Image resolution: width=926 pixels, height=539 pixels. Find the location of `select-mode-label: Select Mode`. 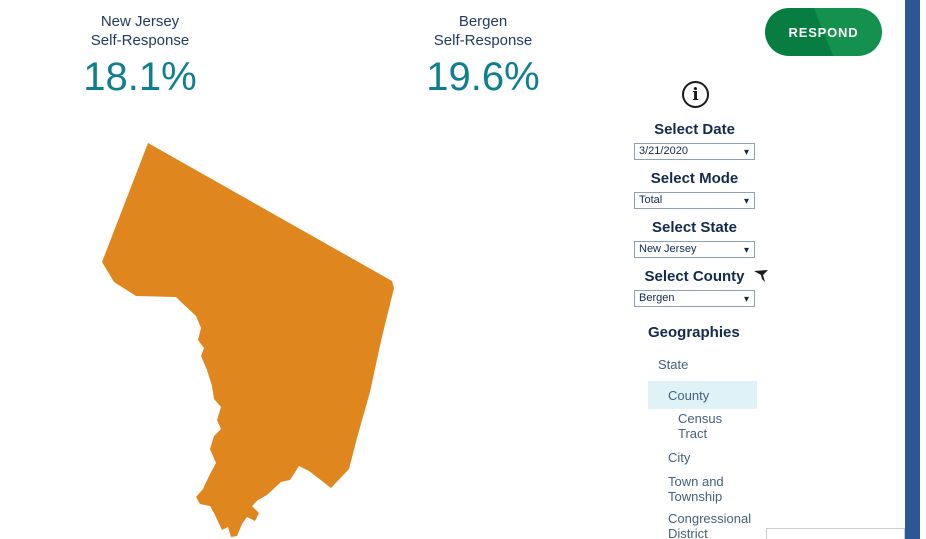

select-mode-label: Select Mode is located at coordinates (694, 178).